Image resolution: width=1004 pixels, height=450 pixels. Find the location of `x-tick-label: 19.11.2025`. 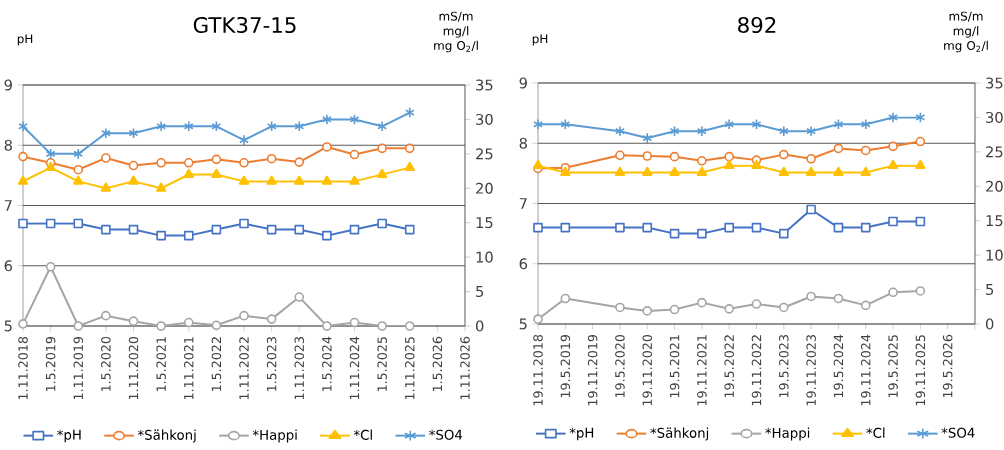

x-tick-label: 19.11.2025 is located at coordinates (920, 370).